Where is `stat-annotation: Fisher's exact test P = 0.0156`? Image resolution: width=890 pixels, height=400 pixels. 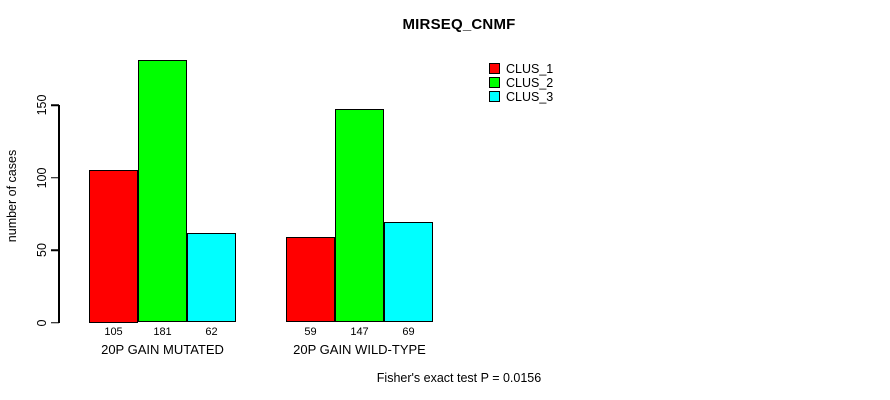
stat-annotation: Fisher's exact test P = 0.0156 is located at coordinates (459, 378).